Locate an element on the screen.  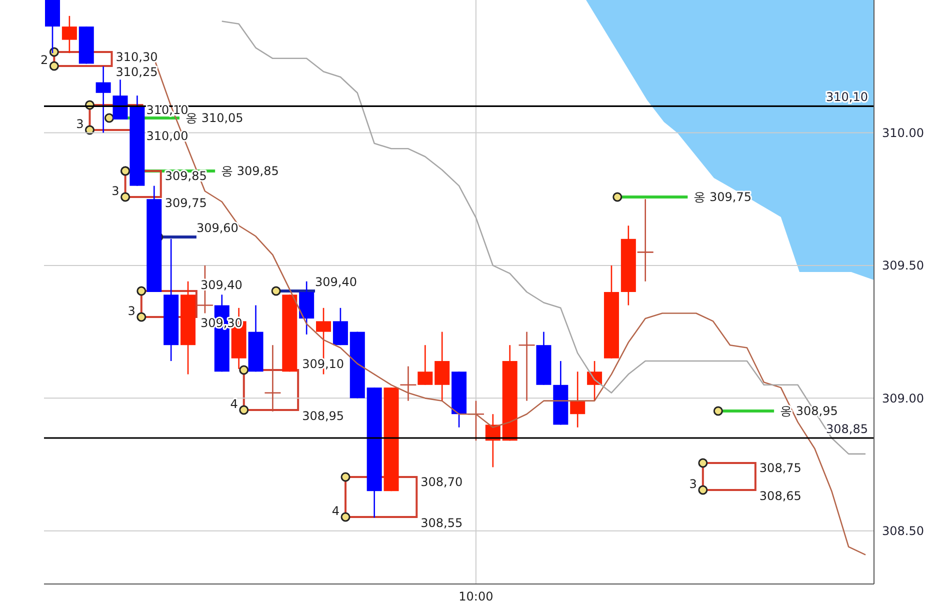
annotation: 308,70 is located at coordinates (441, 482).